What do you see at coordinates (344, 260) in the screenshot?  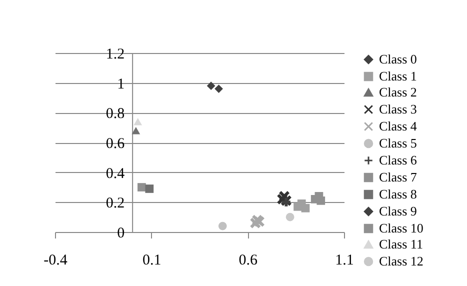 I see `x-tick-label: 1.1` at bounding box center [344, 260].